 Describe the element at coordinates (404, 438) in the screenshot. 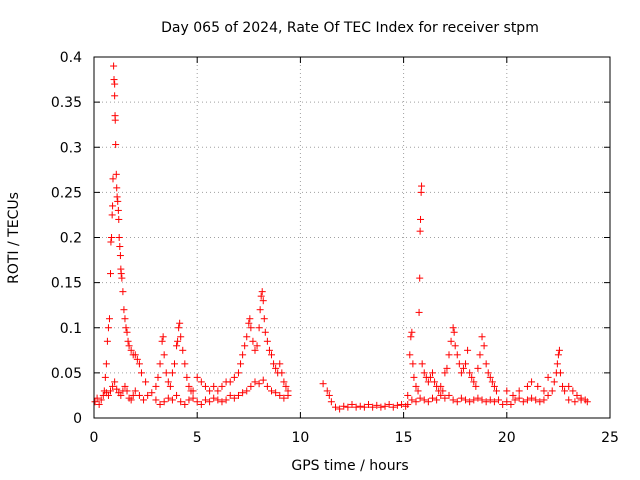

I see `x-tick-label: 15` at that location.